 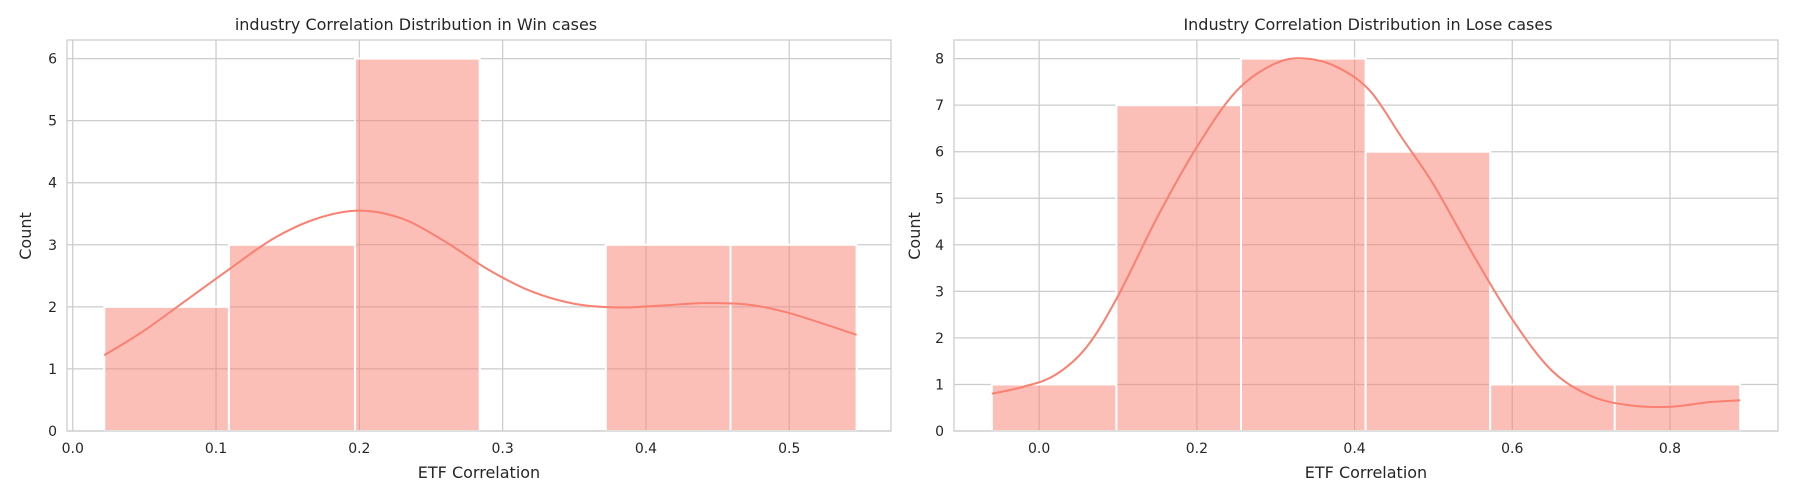 I want to click on kde-curve-win, so click(x=480, y=283).